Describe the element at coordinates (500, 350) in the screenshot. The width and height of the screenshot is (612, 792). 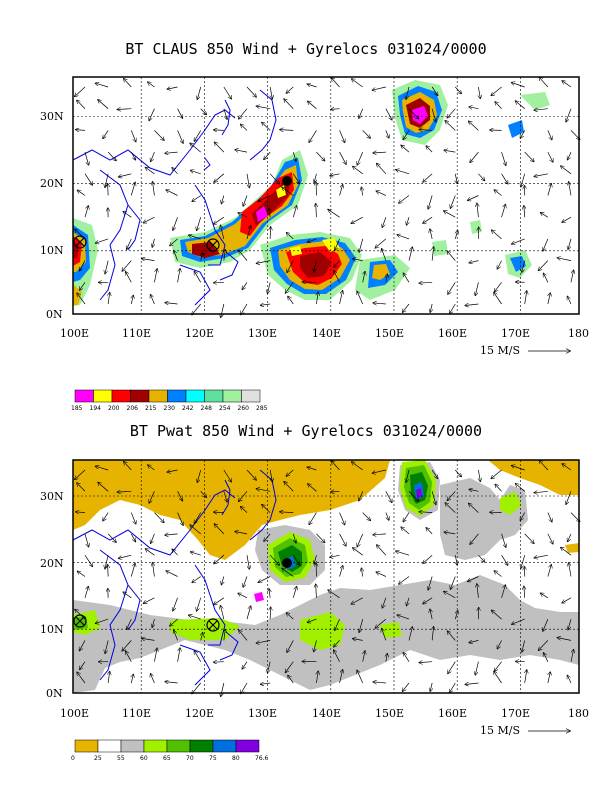
I see `vector-reference-label: 15 M/S` at that location.